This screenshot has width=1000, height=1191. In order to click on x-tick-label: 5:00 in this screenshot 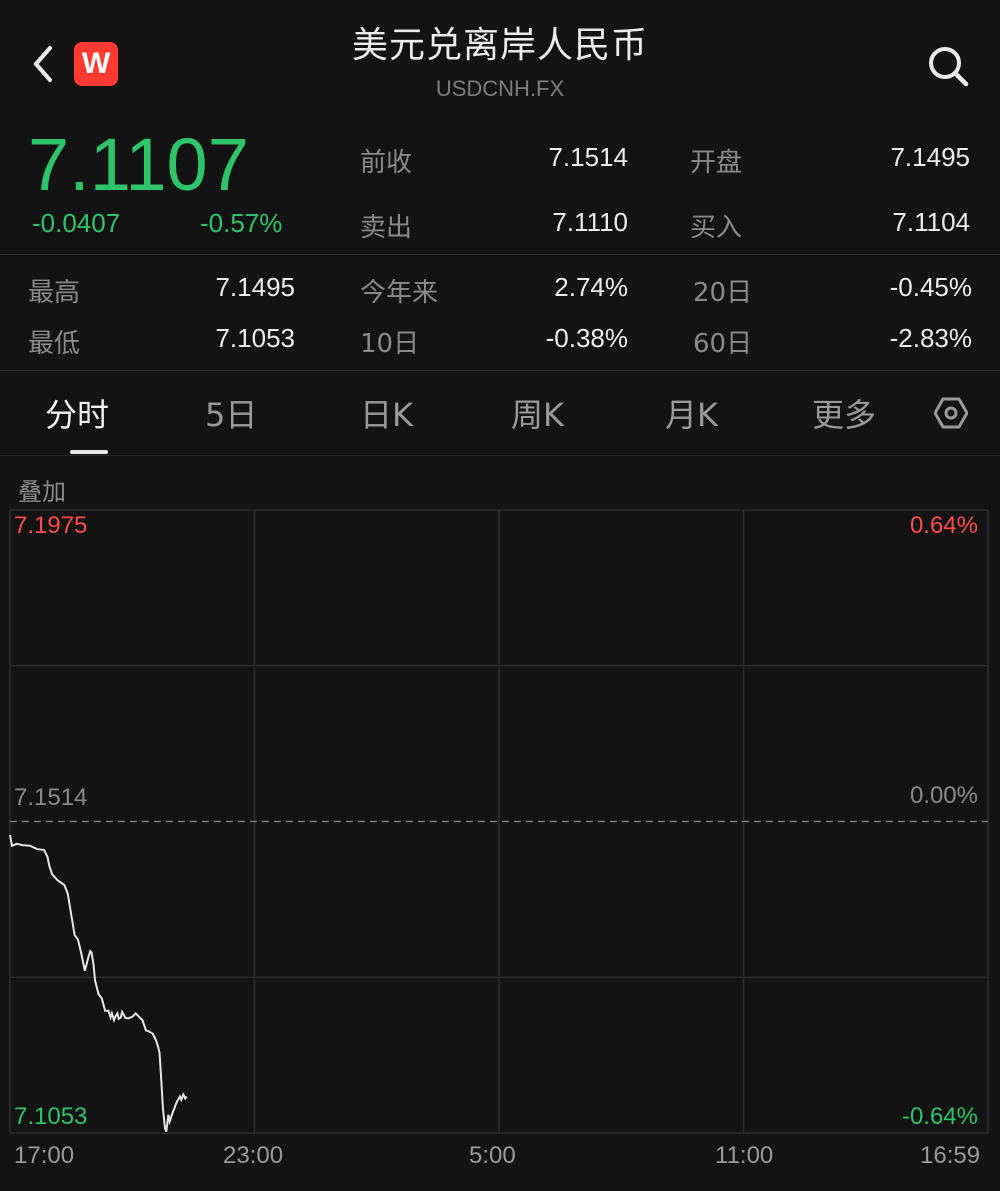, I will do `click(492, 1155)`.